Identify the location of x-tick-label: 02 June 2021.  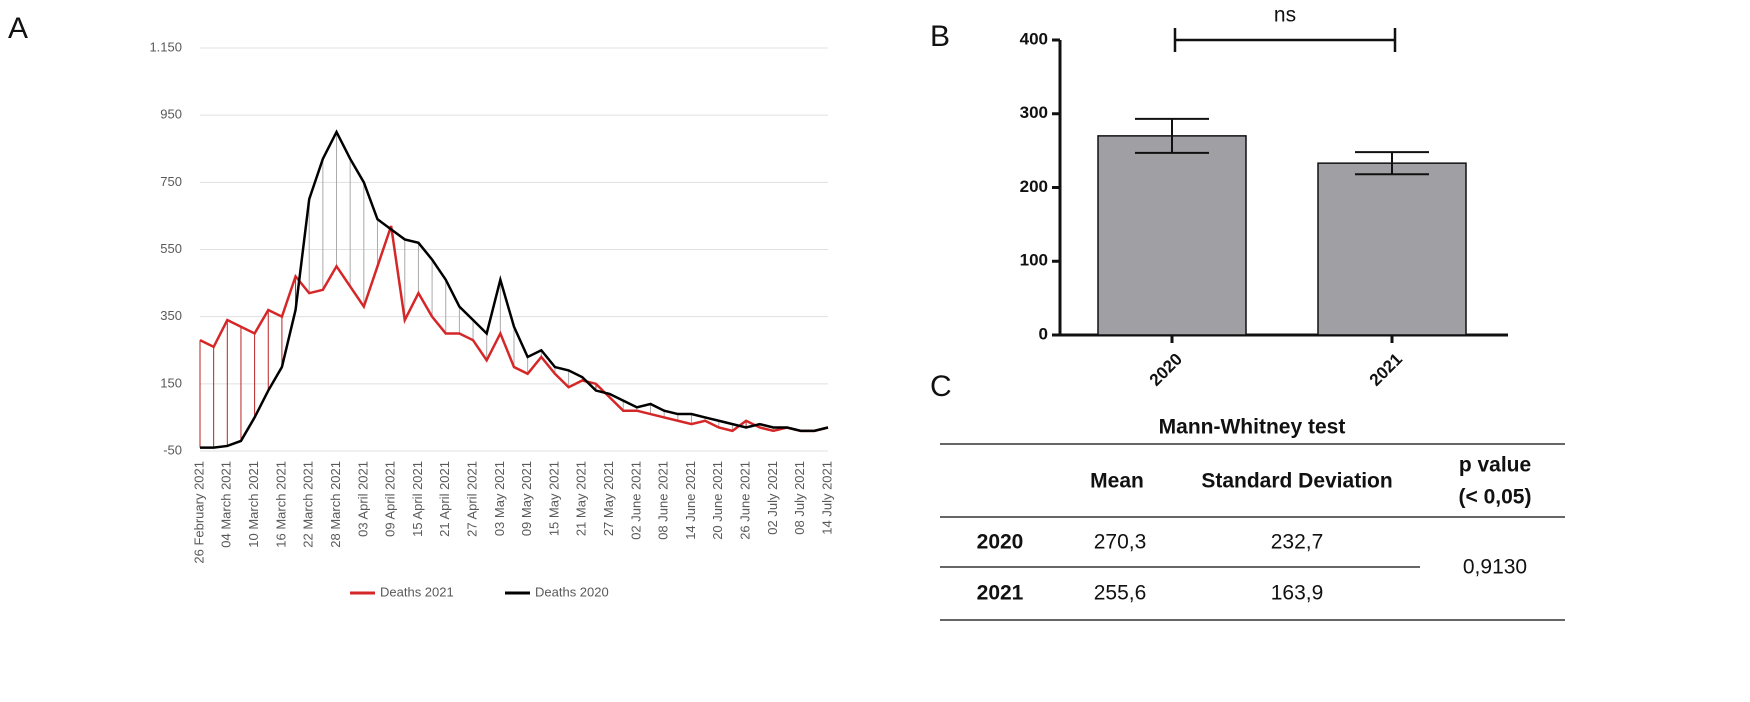
(635, 500).